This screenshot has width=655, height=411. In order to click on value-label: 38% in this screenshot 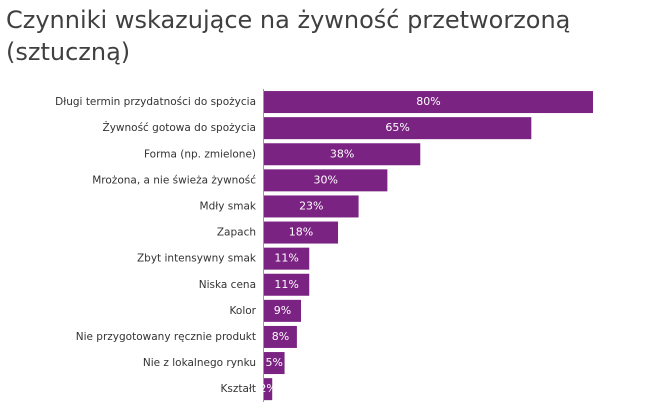, I will do `click(342, 153)`.